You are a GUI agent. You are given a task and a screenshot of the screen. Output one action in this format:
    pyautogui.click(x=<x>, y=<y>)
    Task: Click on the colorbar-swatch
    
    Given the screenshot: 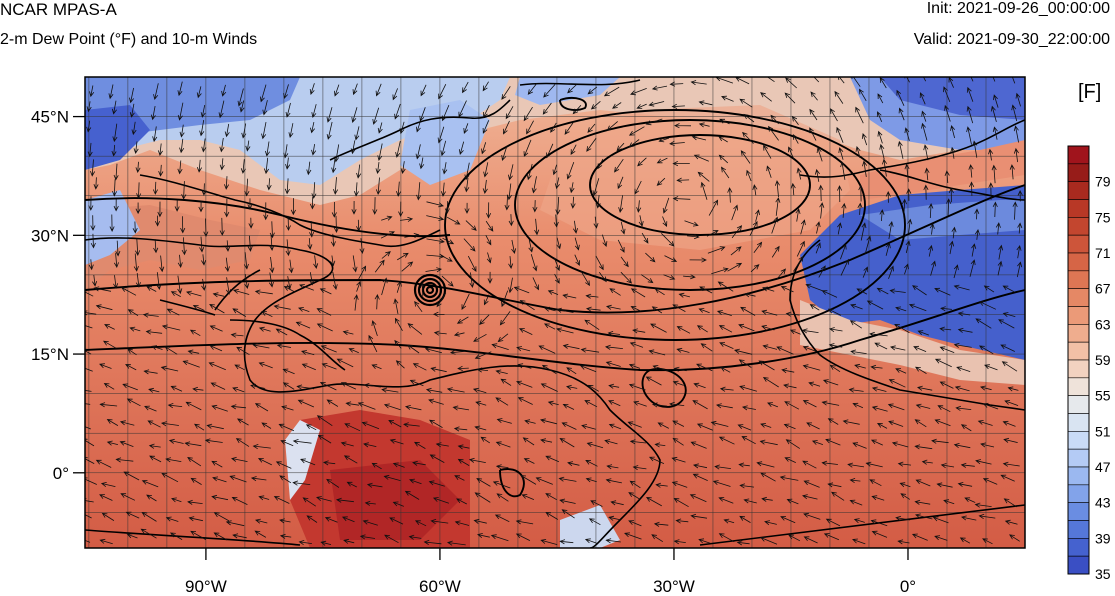 What is the action you would take?
    pyautogui.click(x=1078, y=386)
    